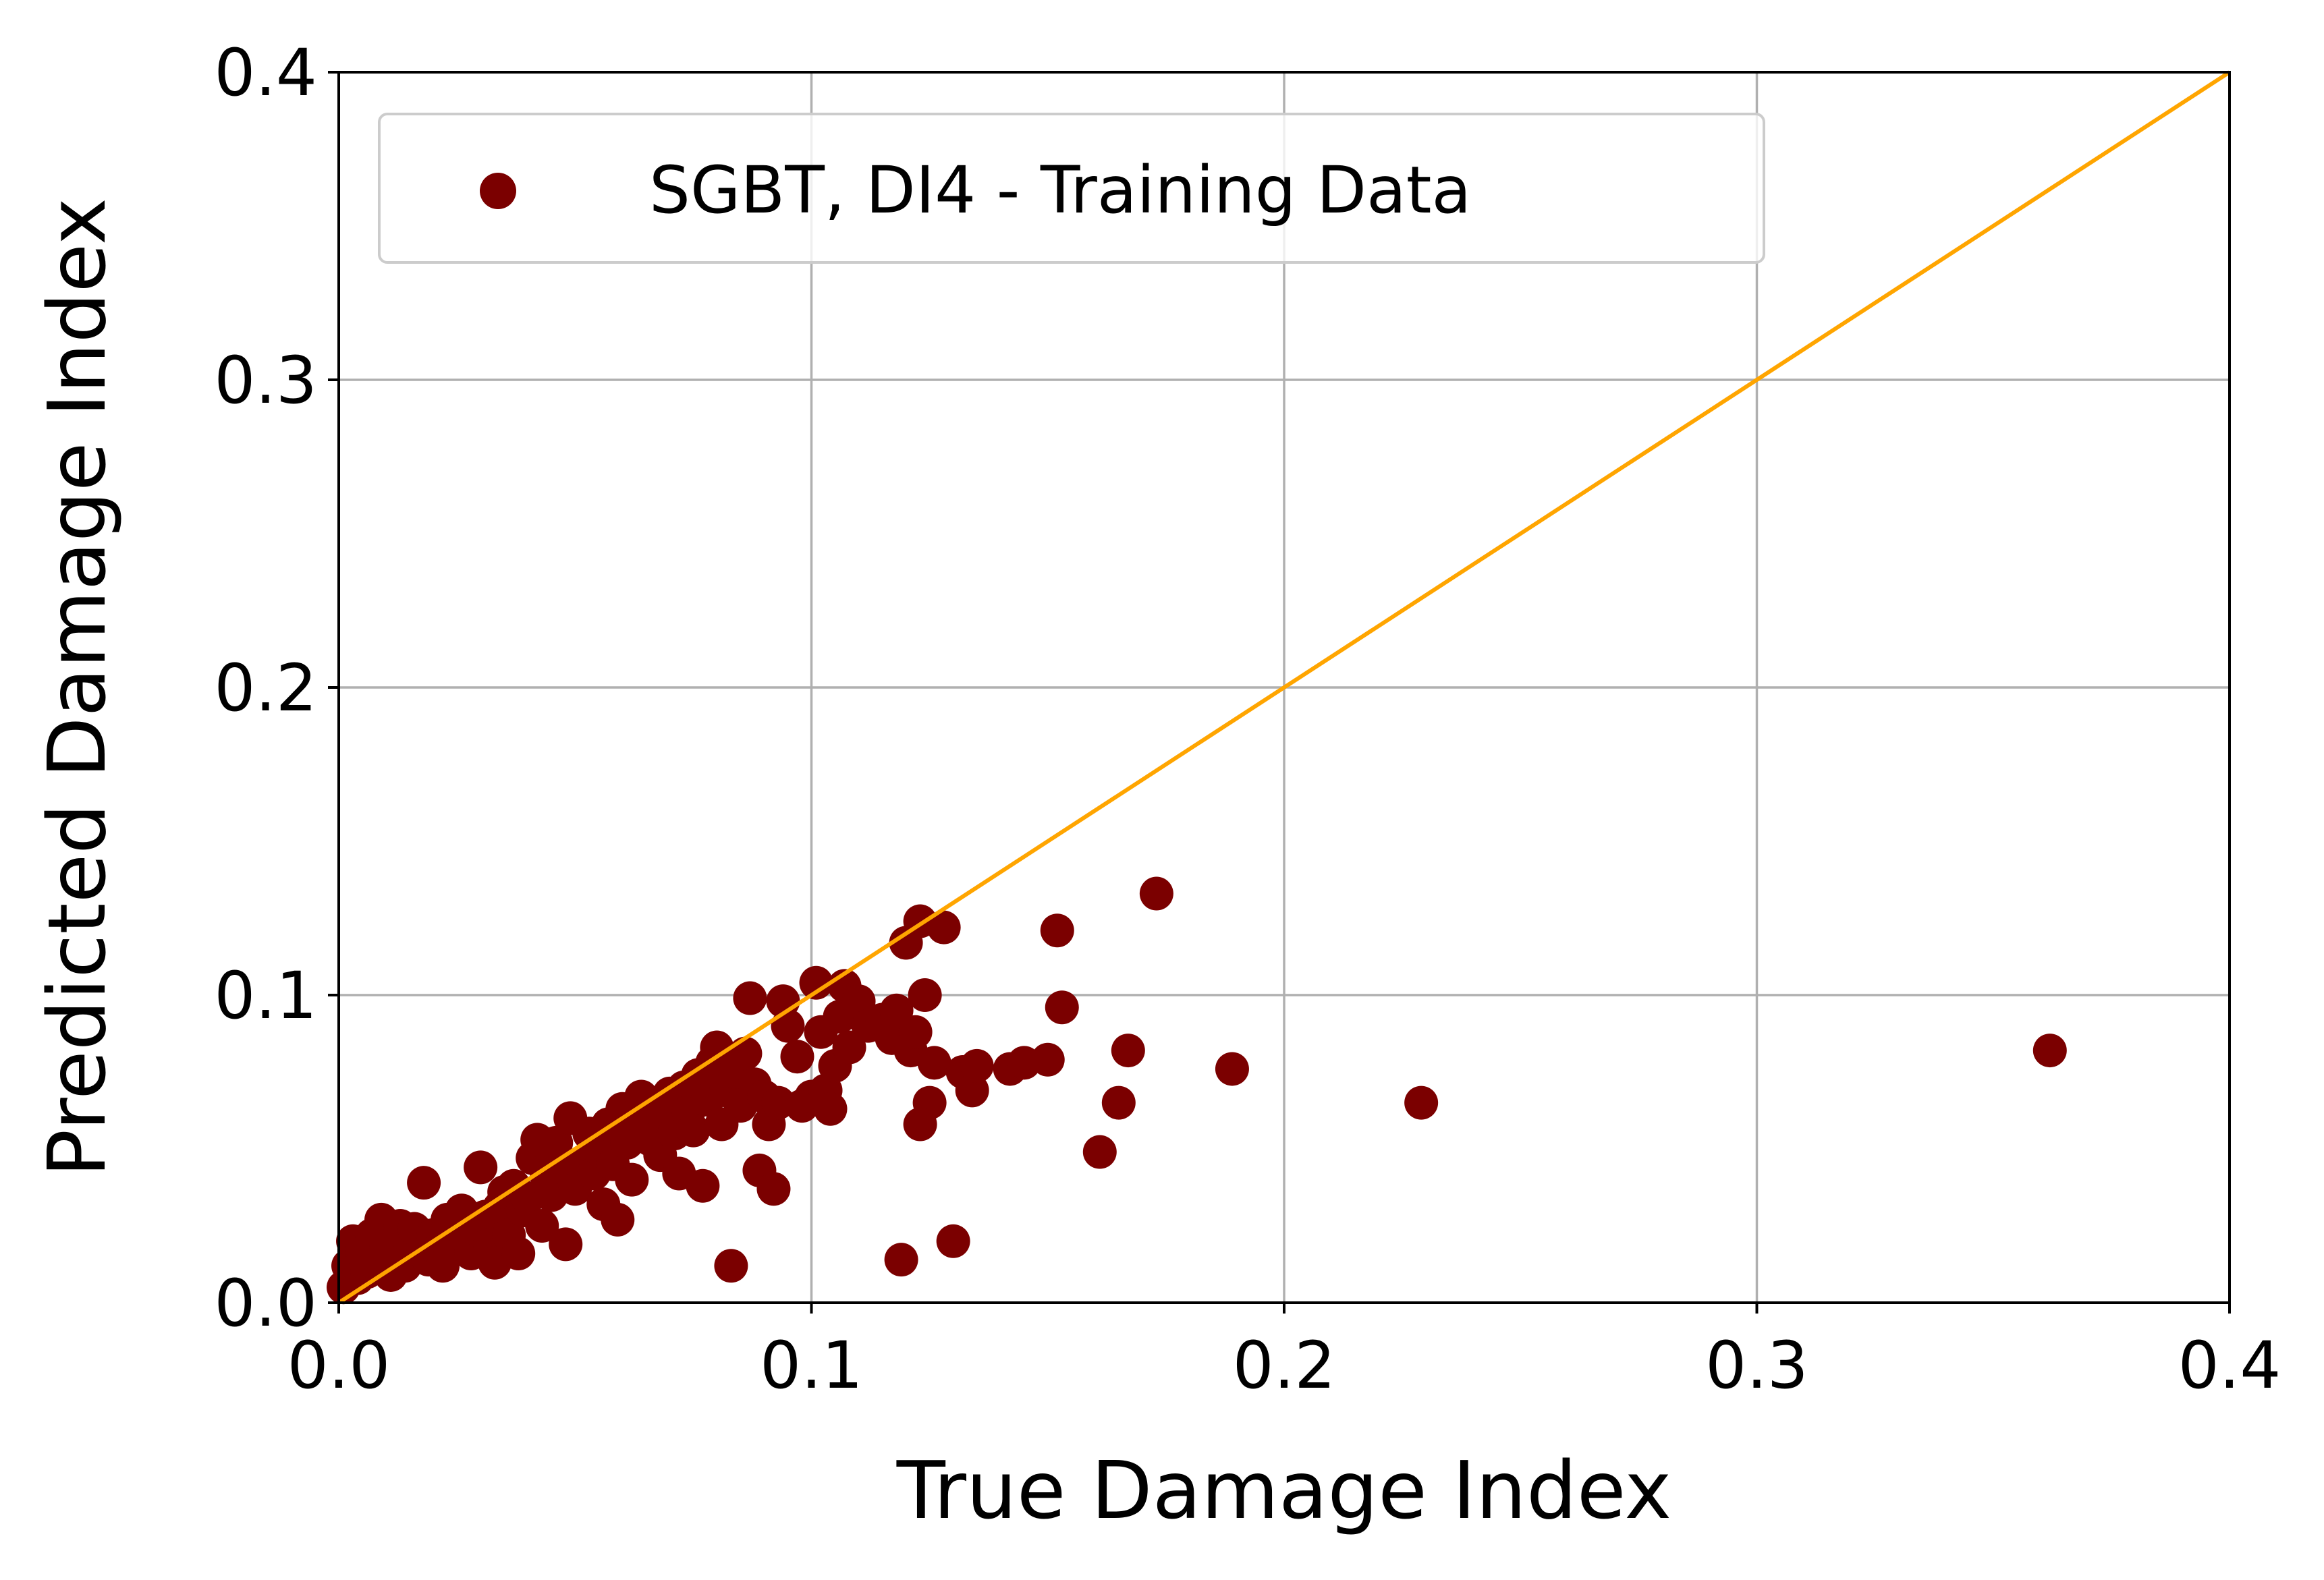 This screenshot has height=1580, width=2324. What do you see at coordinates (1060, 190) in the screenshot?
I see `legend-label: SGBT, DI4 - Training Data` at bounding box center [1060, 190].